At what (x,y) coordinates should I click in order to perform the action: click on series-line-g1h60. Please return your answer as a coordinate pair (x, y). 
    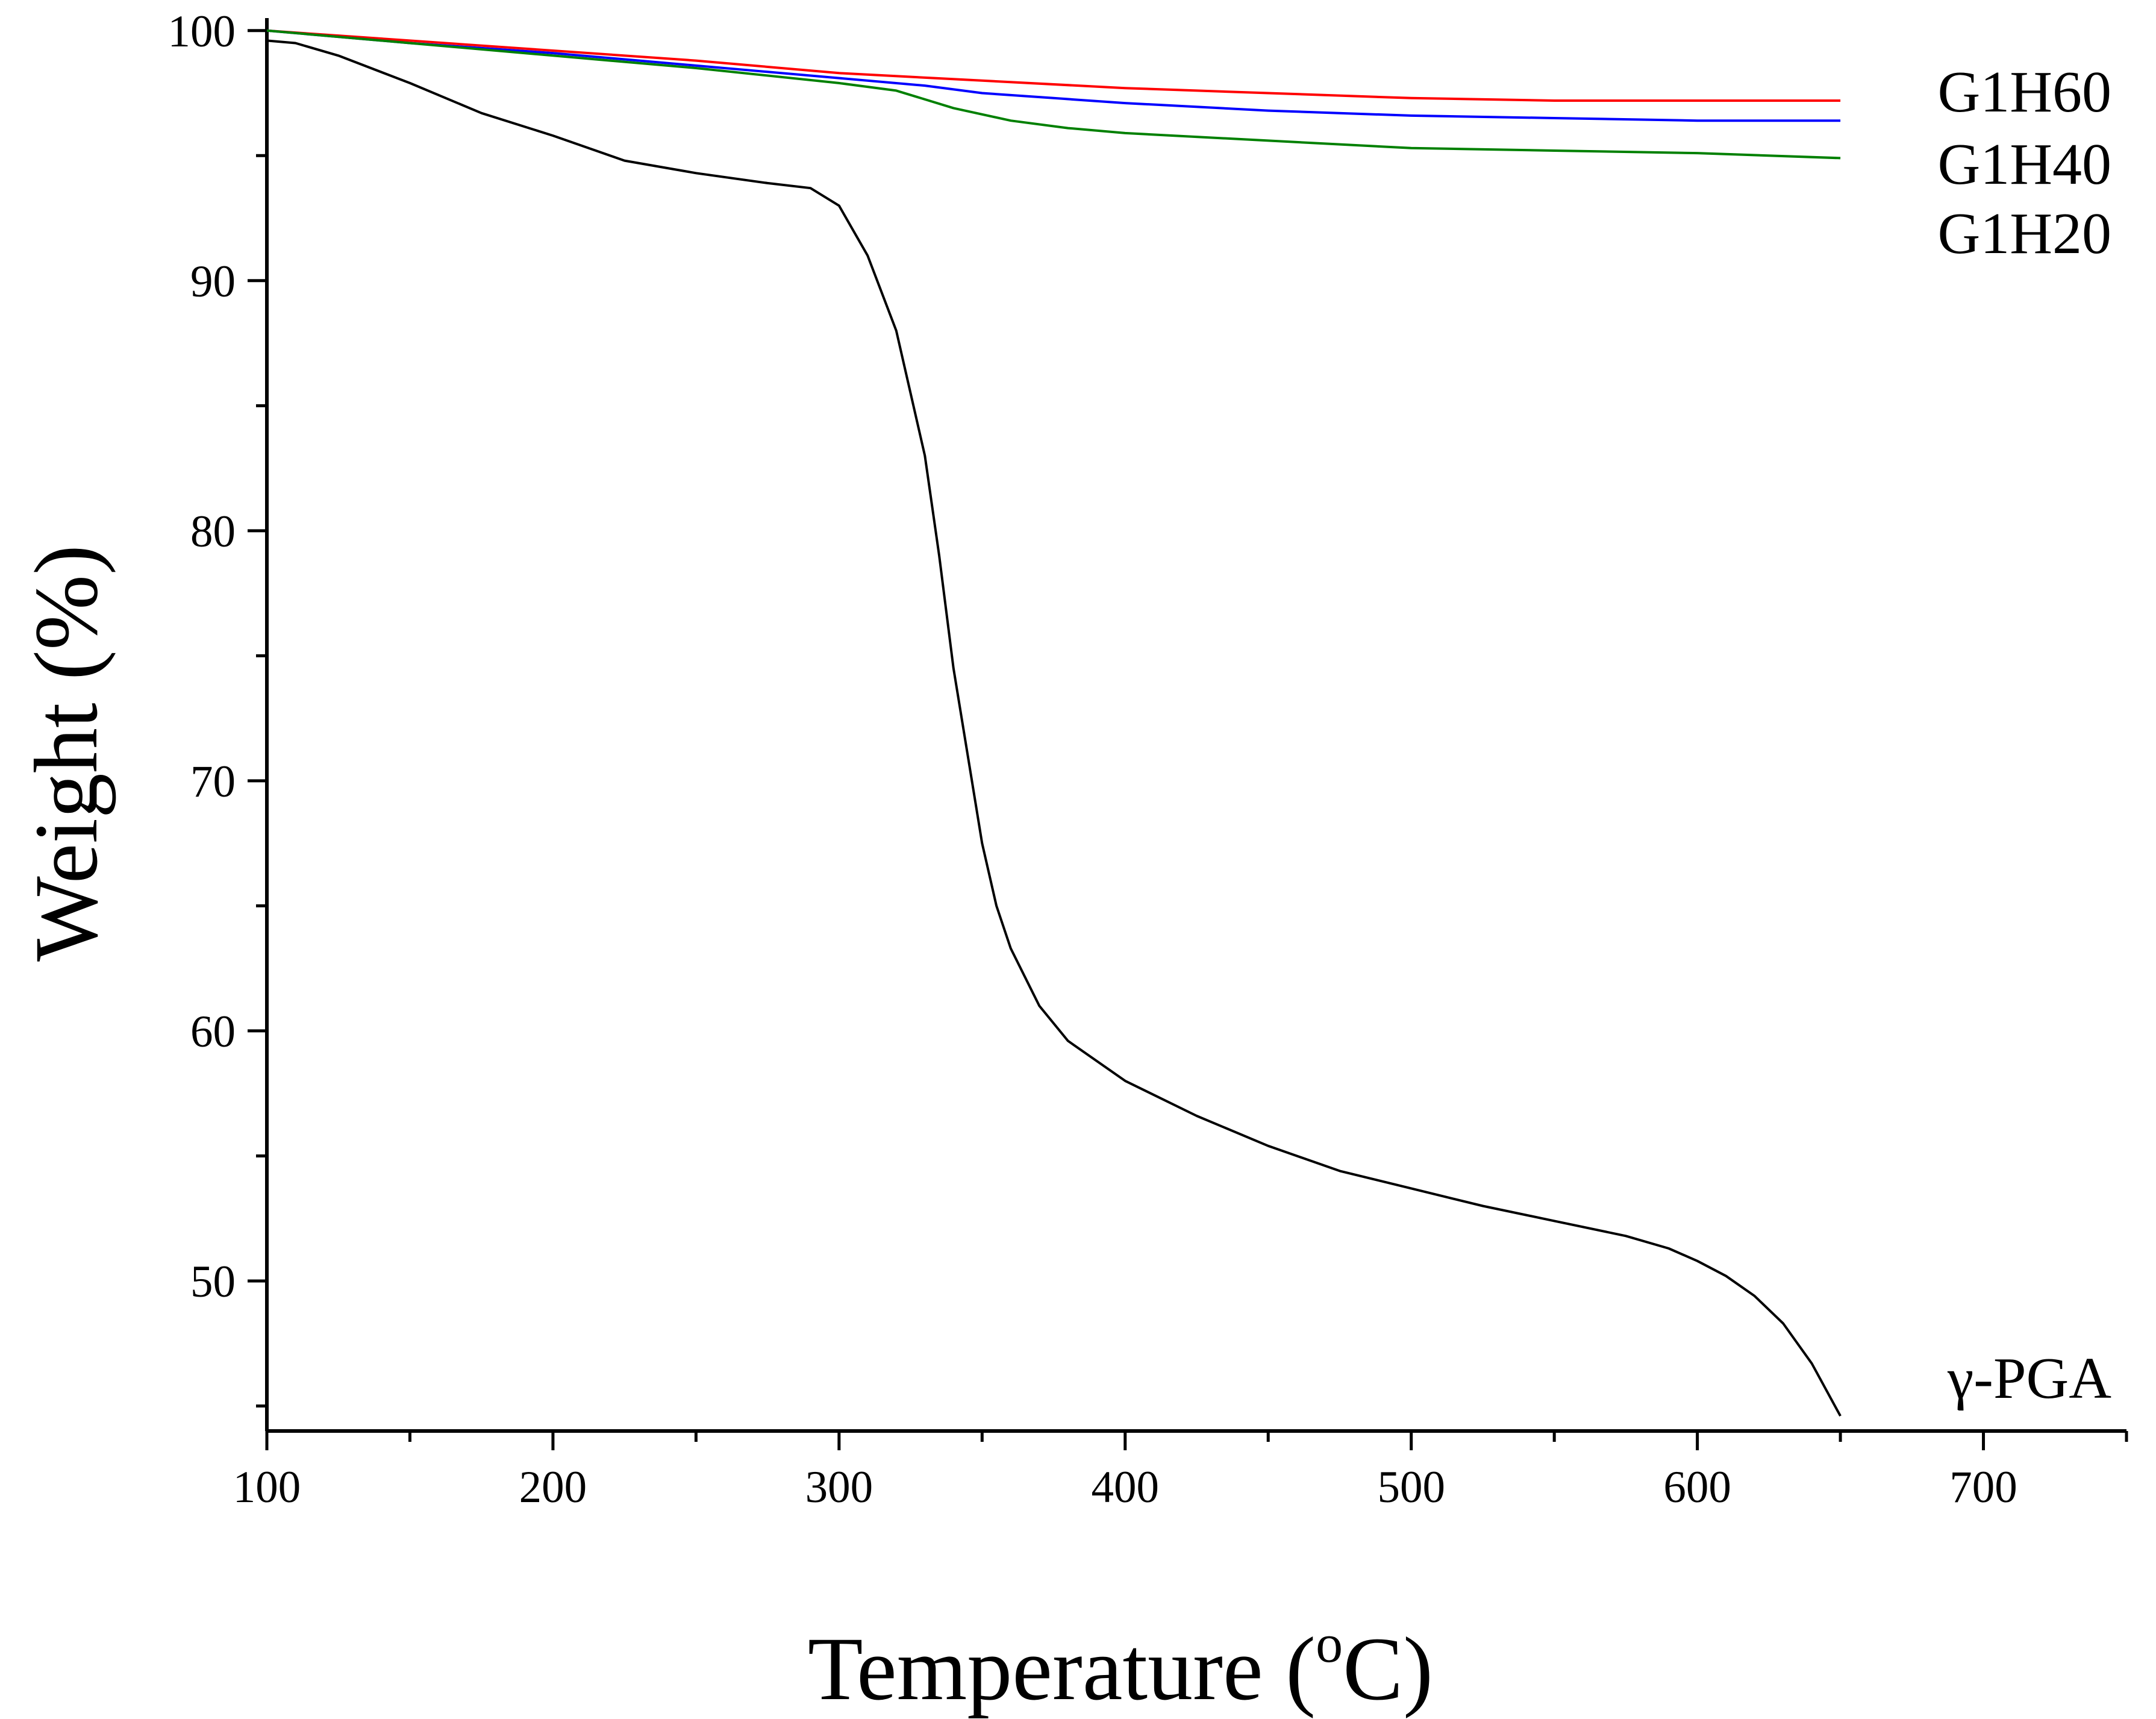
    Looking at the image, I should click on (1053, 65).